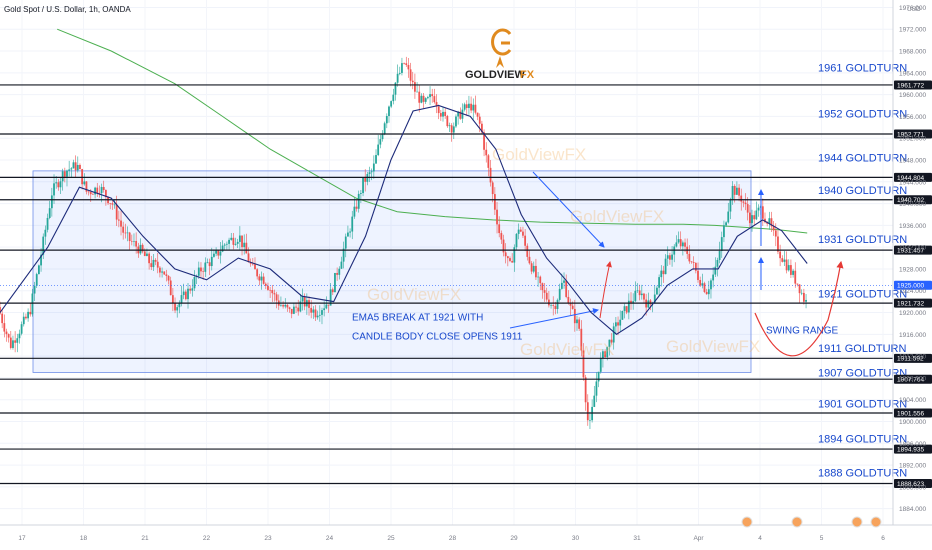  Describe the element at coordinates (330, 538) in the screenshot. I see `x-tick-label: 24` at that location.